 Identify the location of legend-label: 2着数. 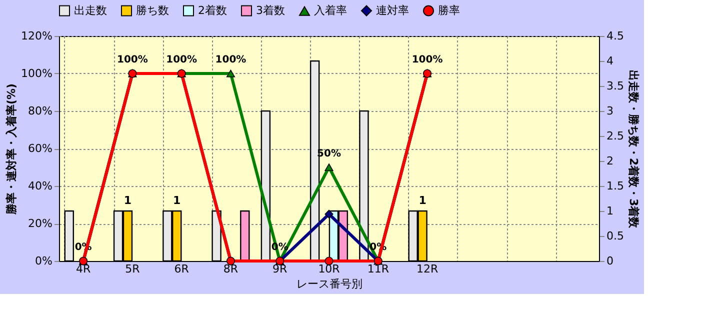
(212, 10).